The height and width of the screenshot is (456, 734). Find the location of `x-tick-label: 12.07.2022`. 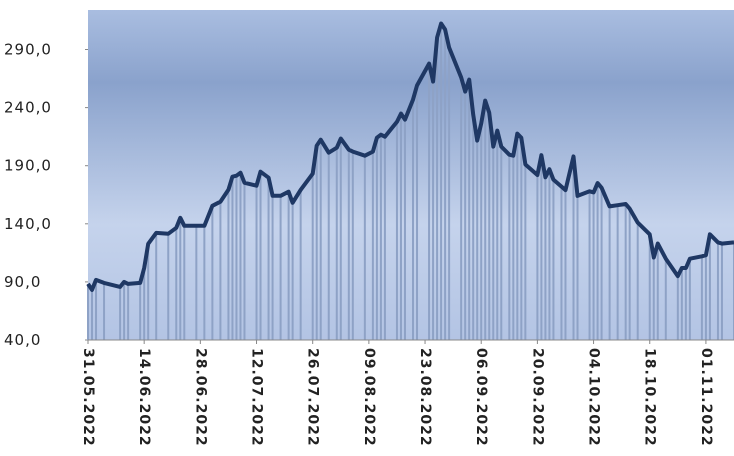

x-tick-label: 12.07.2022 is located at coordinates (257, 397).